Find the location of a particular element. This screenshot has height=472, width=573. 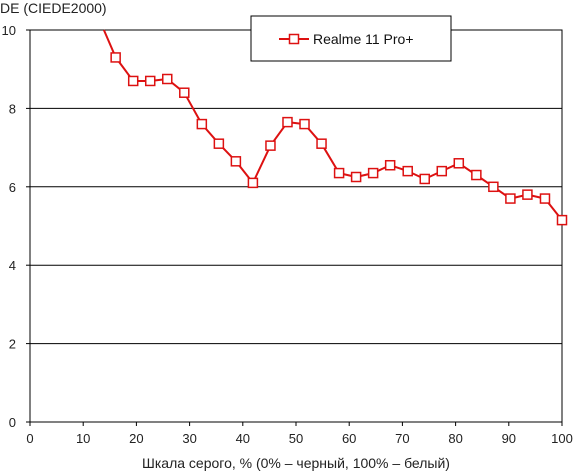

y-tick-label: 4 is located at coordinates (12, 265).